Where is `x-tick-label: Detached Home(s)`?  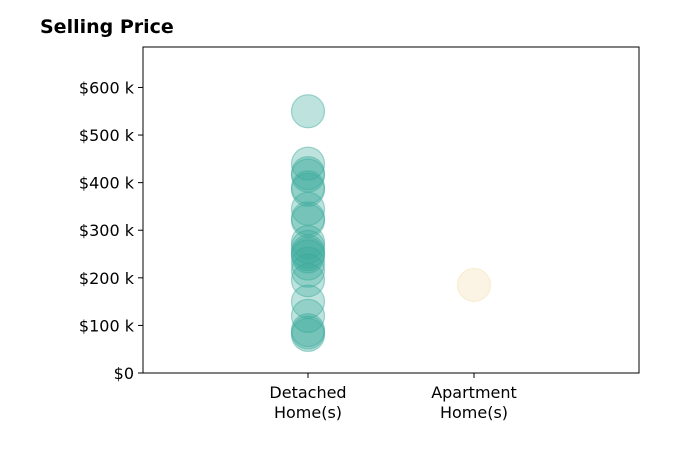 x-tick-label: Detached Home(s) is located at coordinates (307, 402).